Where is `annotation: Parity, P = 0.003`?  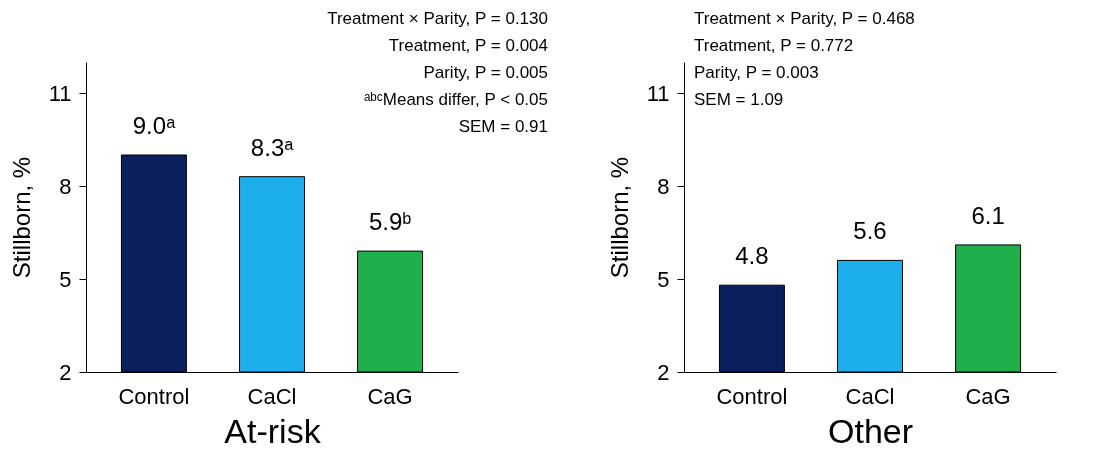
annotation: Parity, P = 0.003 is located at coordinates (756, 72).